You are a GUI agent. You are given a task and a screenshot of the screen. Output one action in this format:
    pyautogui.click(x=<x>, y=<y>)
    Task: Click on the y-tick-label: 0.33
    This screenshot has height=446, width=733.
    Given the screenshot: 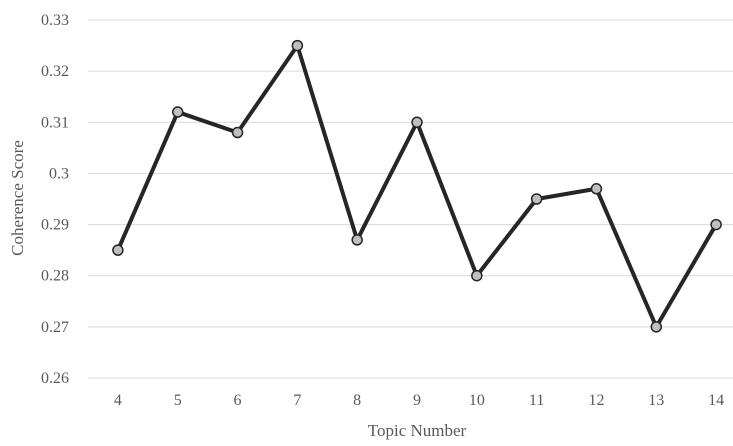 What is the action you would take?
    pyautogui.click(x=55, y=20)
    